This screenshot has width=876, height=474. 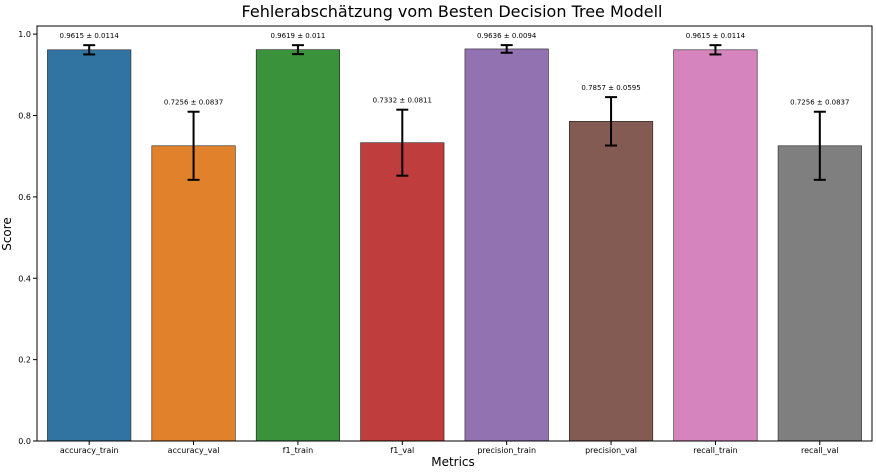 I want to click on data-label-accuracy_train: 0.9615 ± 0.0114, so click(x=90, y=36).